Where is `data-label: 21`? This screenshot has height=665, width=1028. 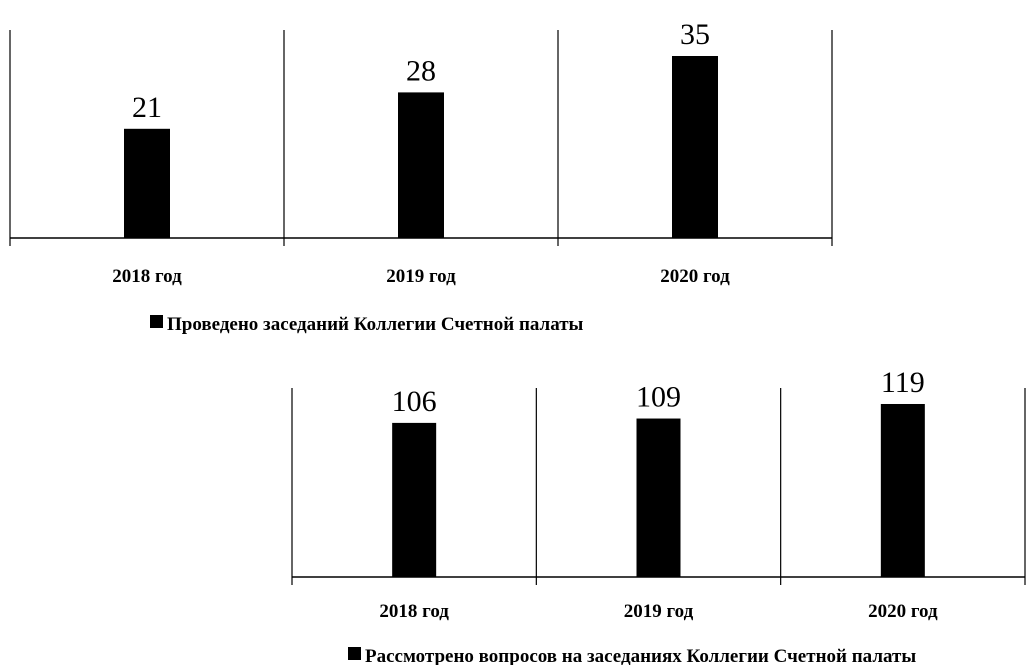
data-label: 21 is located at coordinates (147, 107).